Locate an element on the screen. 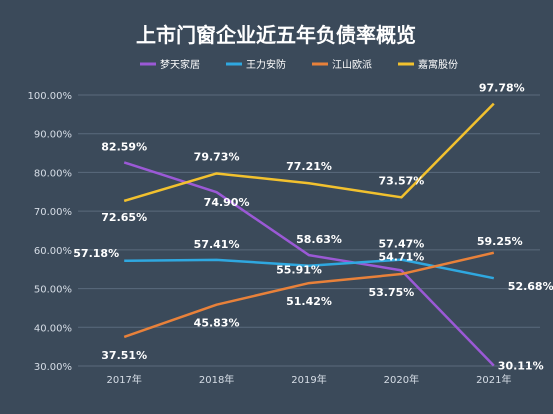 The height and width of the screenshot is (414, 553). y-tick-label: 40.00% is located at coordinates (53, 328).